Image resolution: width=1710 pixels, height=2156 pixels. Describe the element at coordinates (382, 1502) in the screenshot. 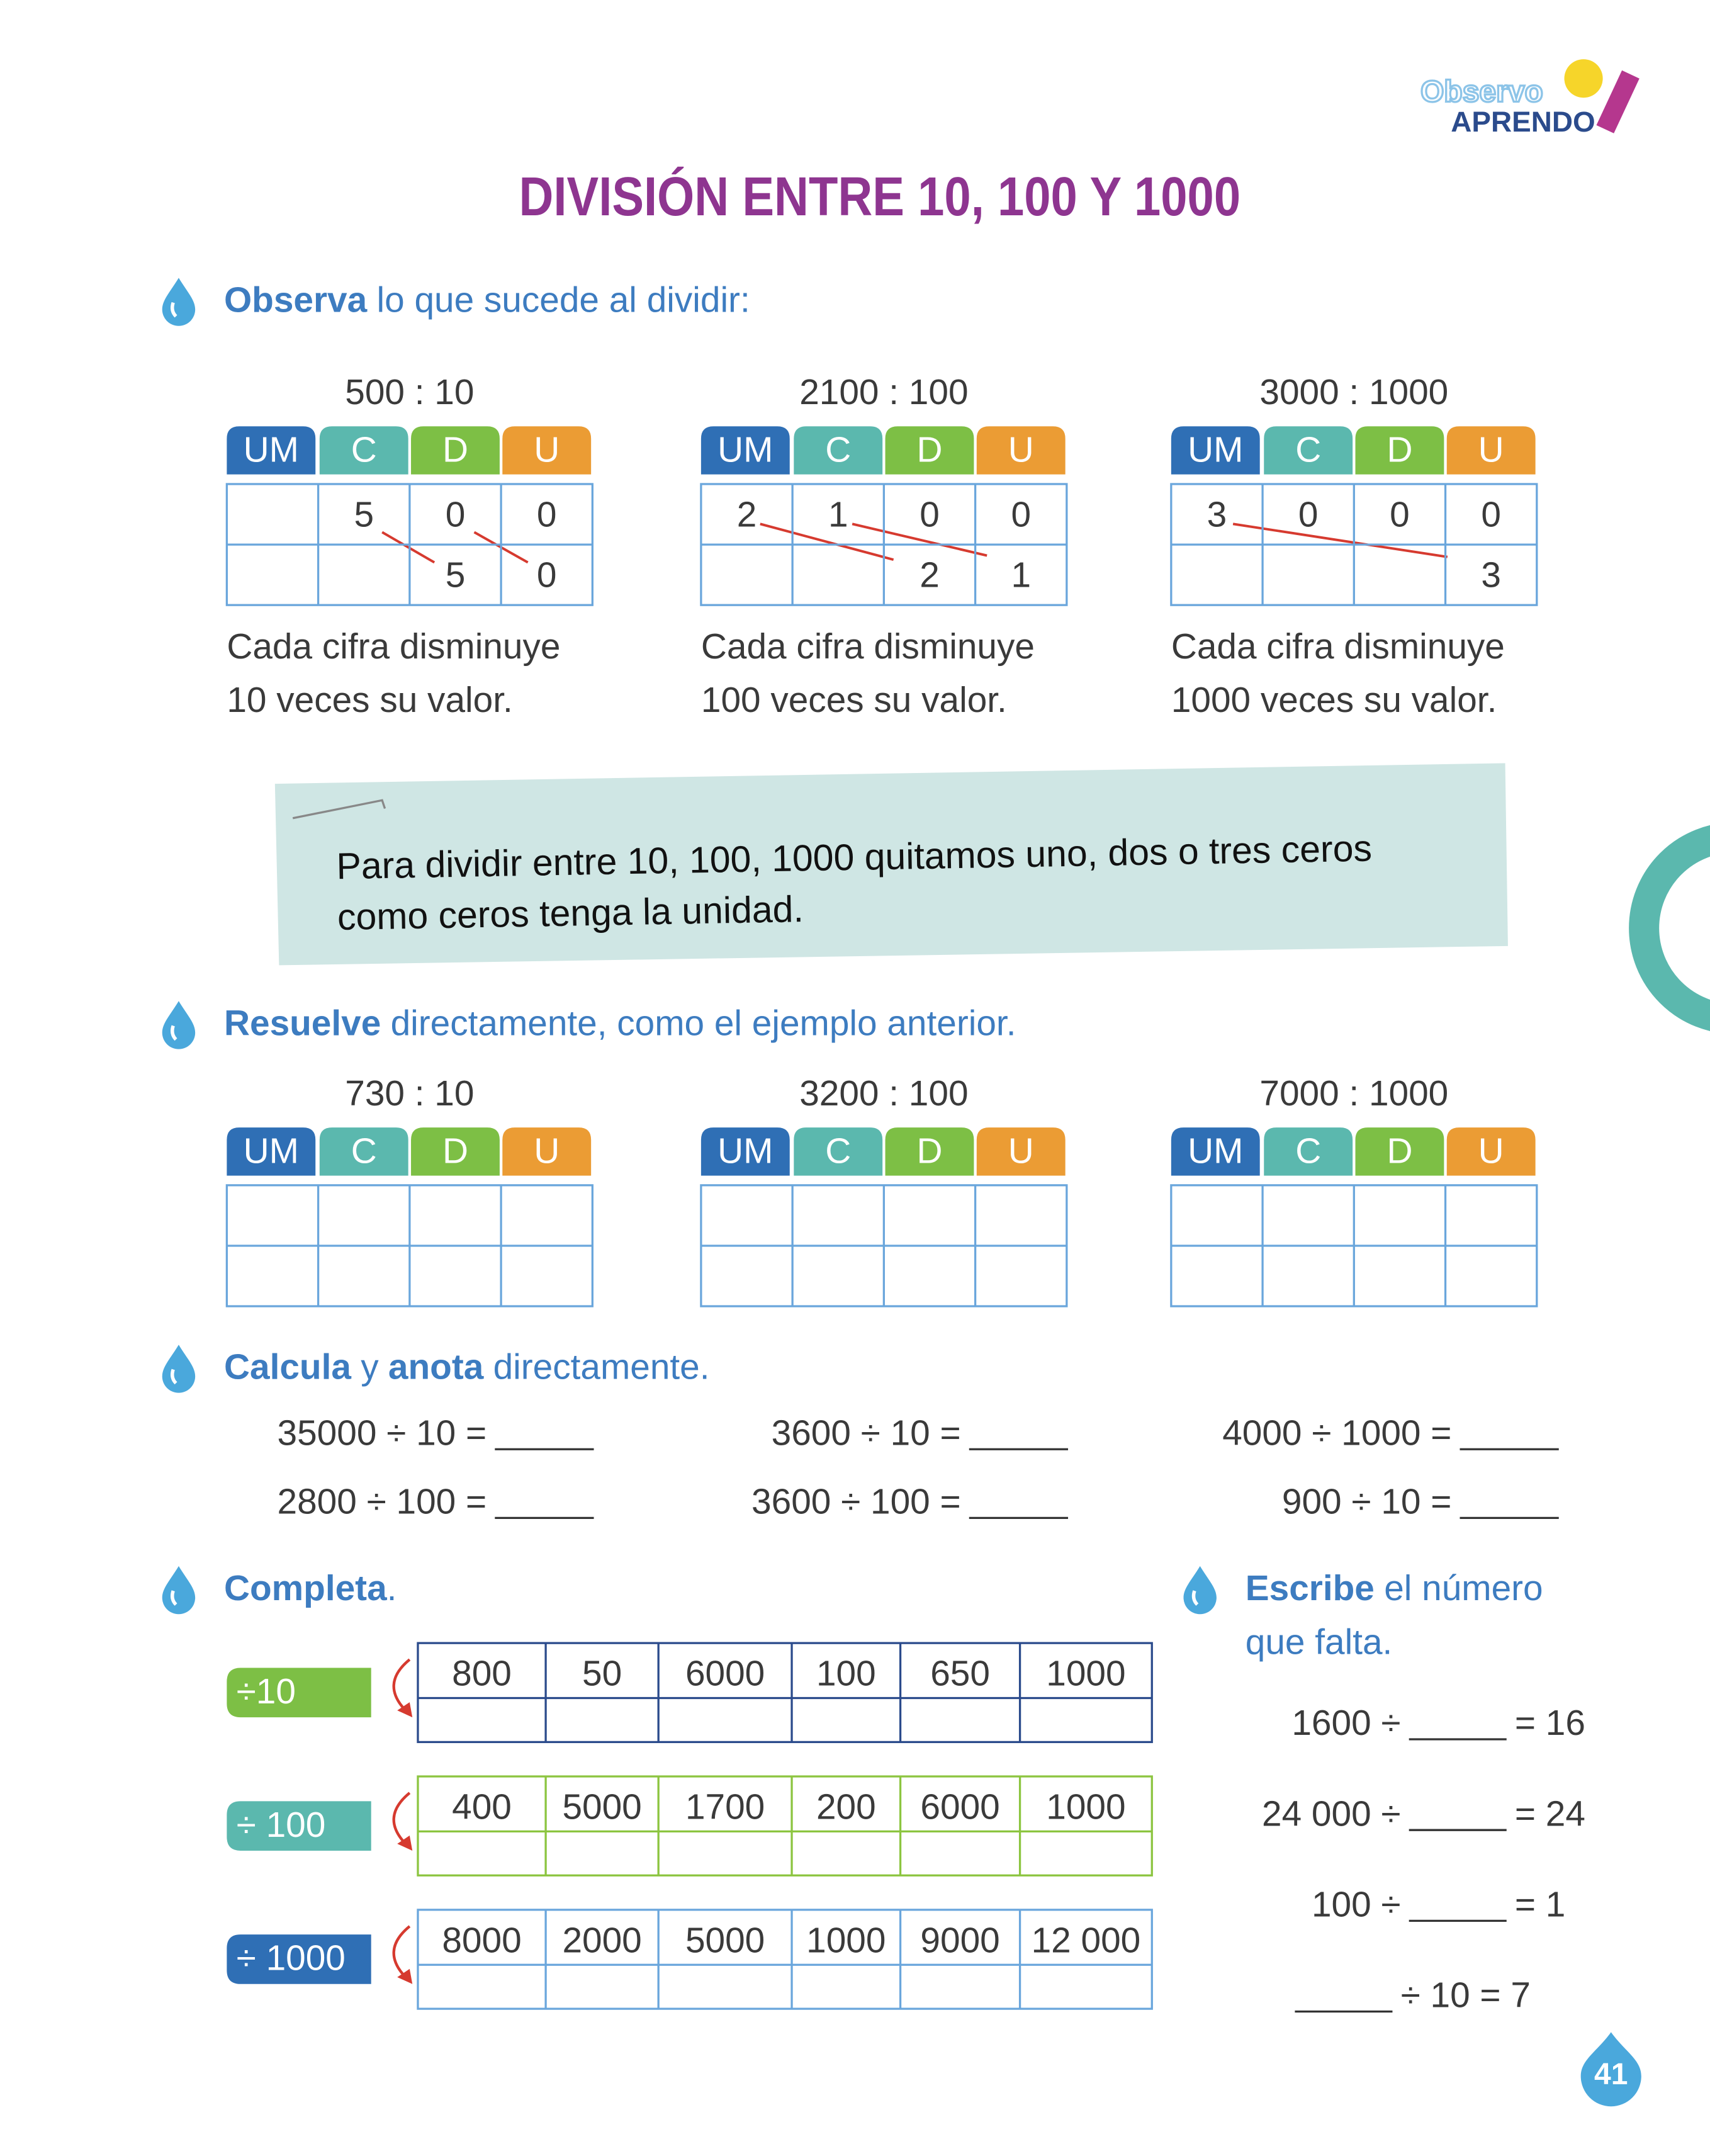

I see `expression: 2800 ÷ 100 =` at that location.